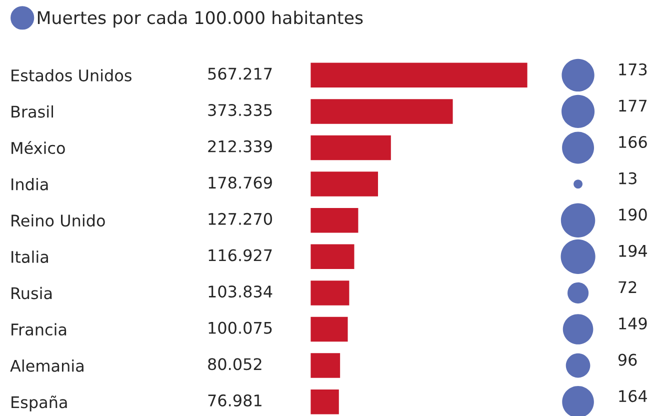  Describe the element at coordinates (633, 214) in the screenshot. I see `data-label: 190` at that location.